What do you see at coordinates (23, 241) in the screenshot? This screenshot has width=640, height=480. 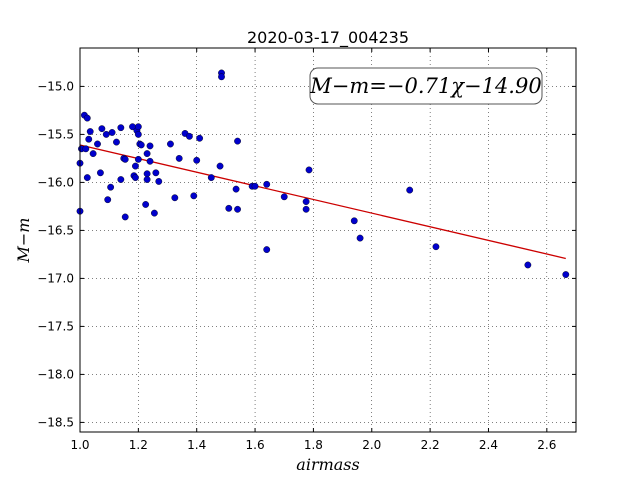 I see `y-axis-label: M−m` at bounding box center [23, 241].